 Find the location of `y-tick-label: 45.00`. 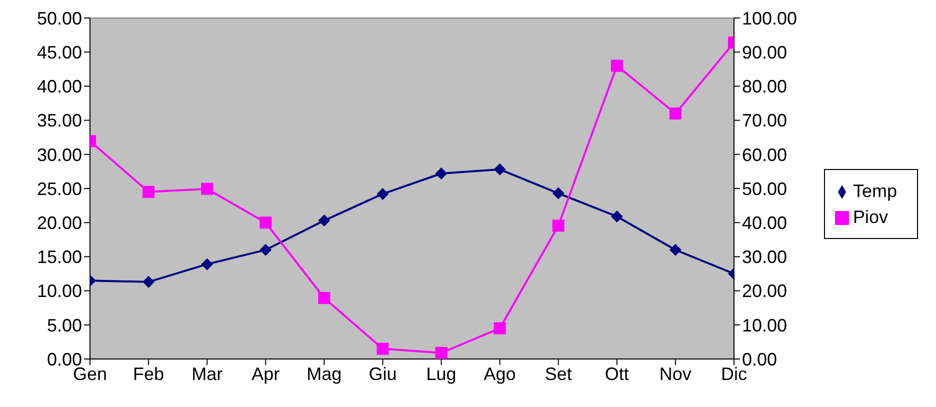

y-tick-label: 45.00 is located at coordinates (59, 52).